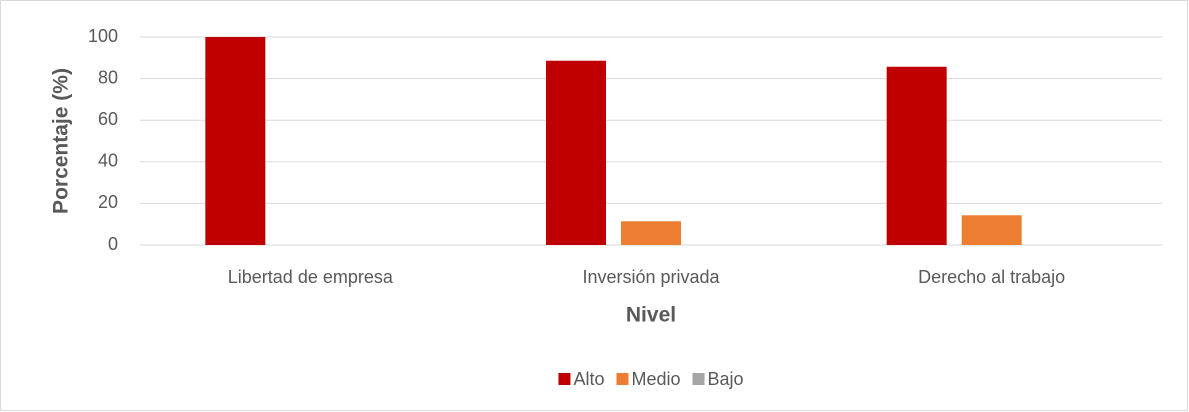 Image resolution: width=1189 pixels, height=412 pixels. Describe the element at coordinates (991, 277) in the screenshot. I see `x-tick-label: Derecho al trabajo` at that location.